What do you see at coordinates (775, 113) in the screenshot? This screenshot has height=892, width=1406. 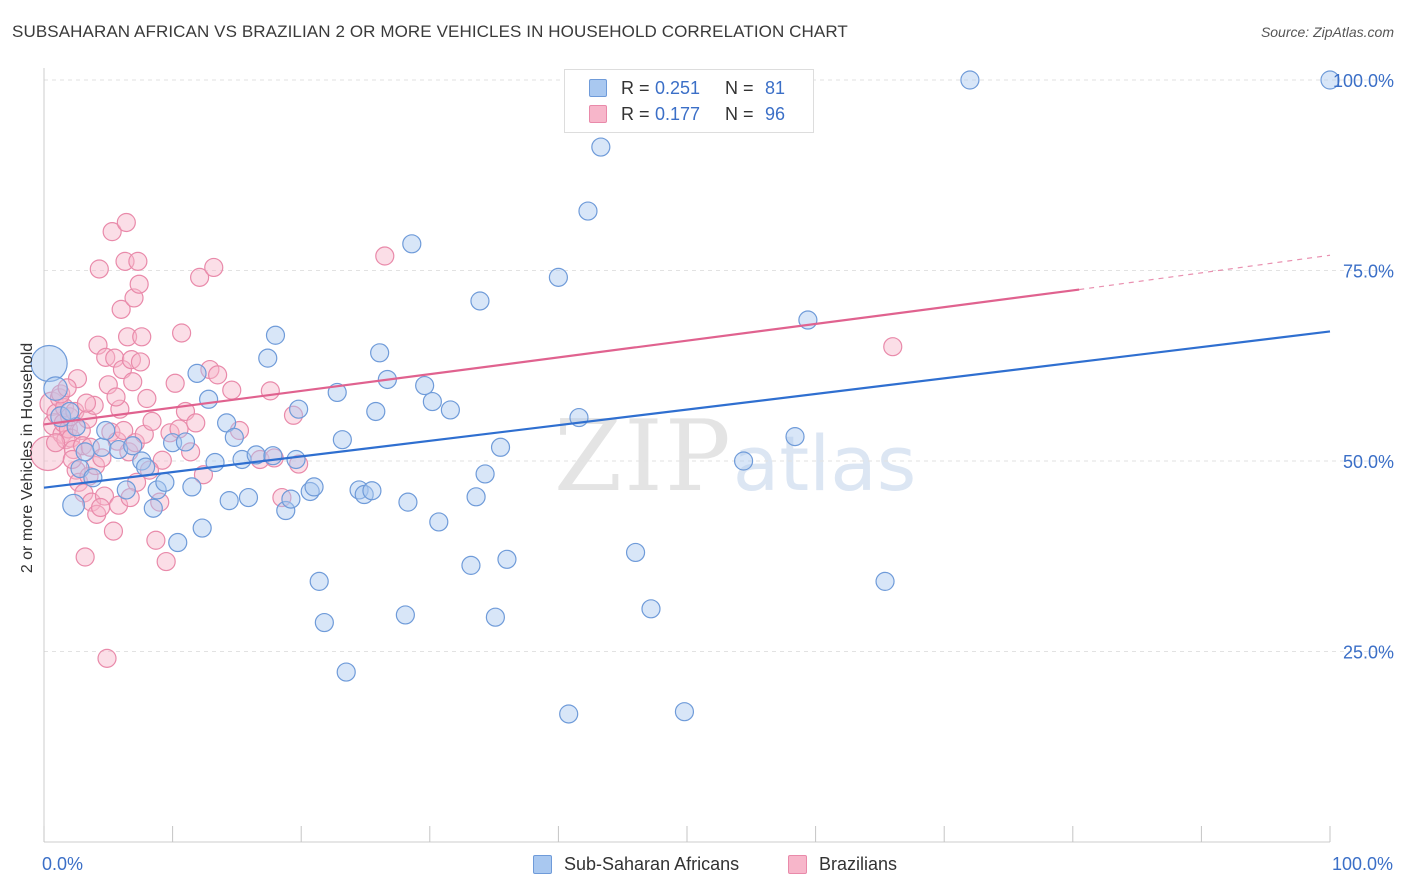 I see `legend-n-value: 96` at bounding box center [775, 113].